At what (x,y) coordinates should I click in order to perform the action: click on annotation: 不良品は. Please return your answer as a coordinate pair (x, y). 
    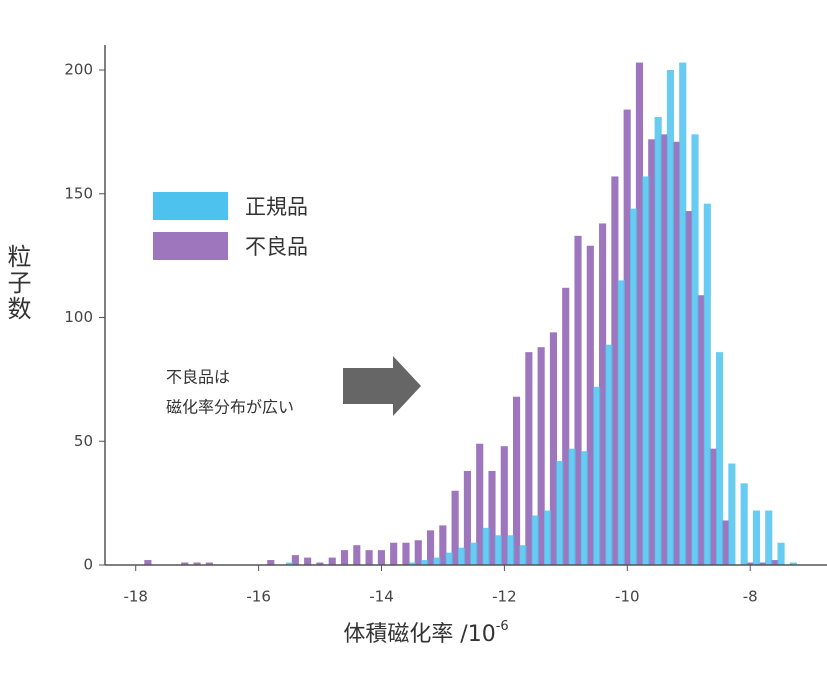
    Looking at the image, I should click on (198, 377).